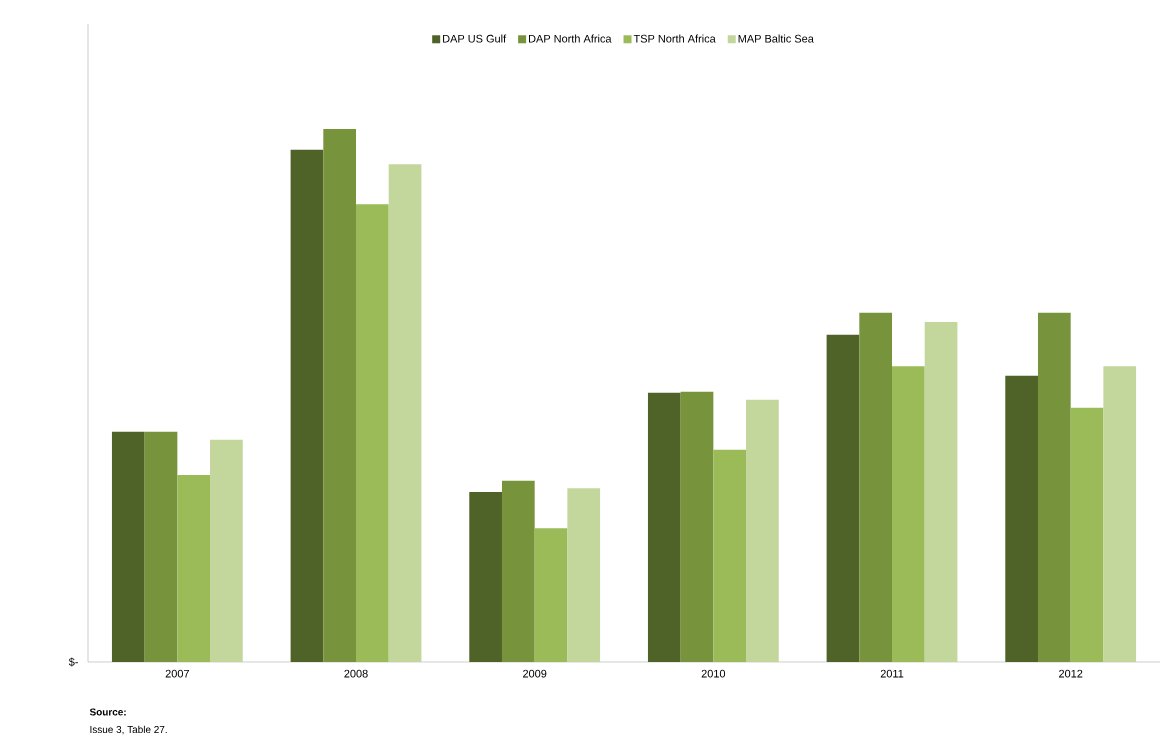  What do you see at coordinates (892, 673) in the screenshot?
I see `x-tick-label: 2011` at bounding box center [892, 673].